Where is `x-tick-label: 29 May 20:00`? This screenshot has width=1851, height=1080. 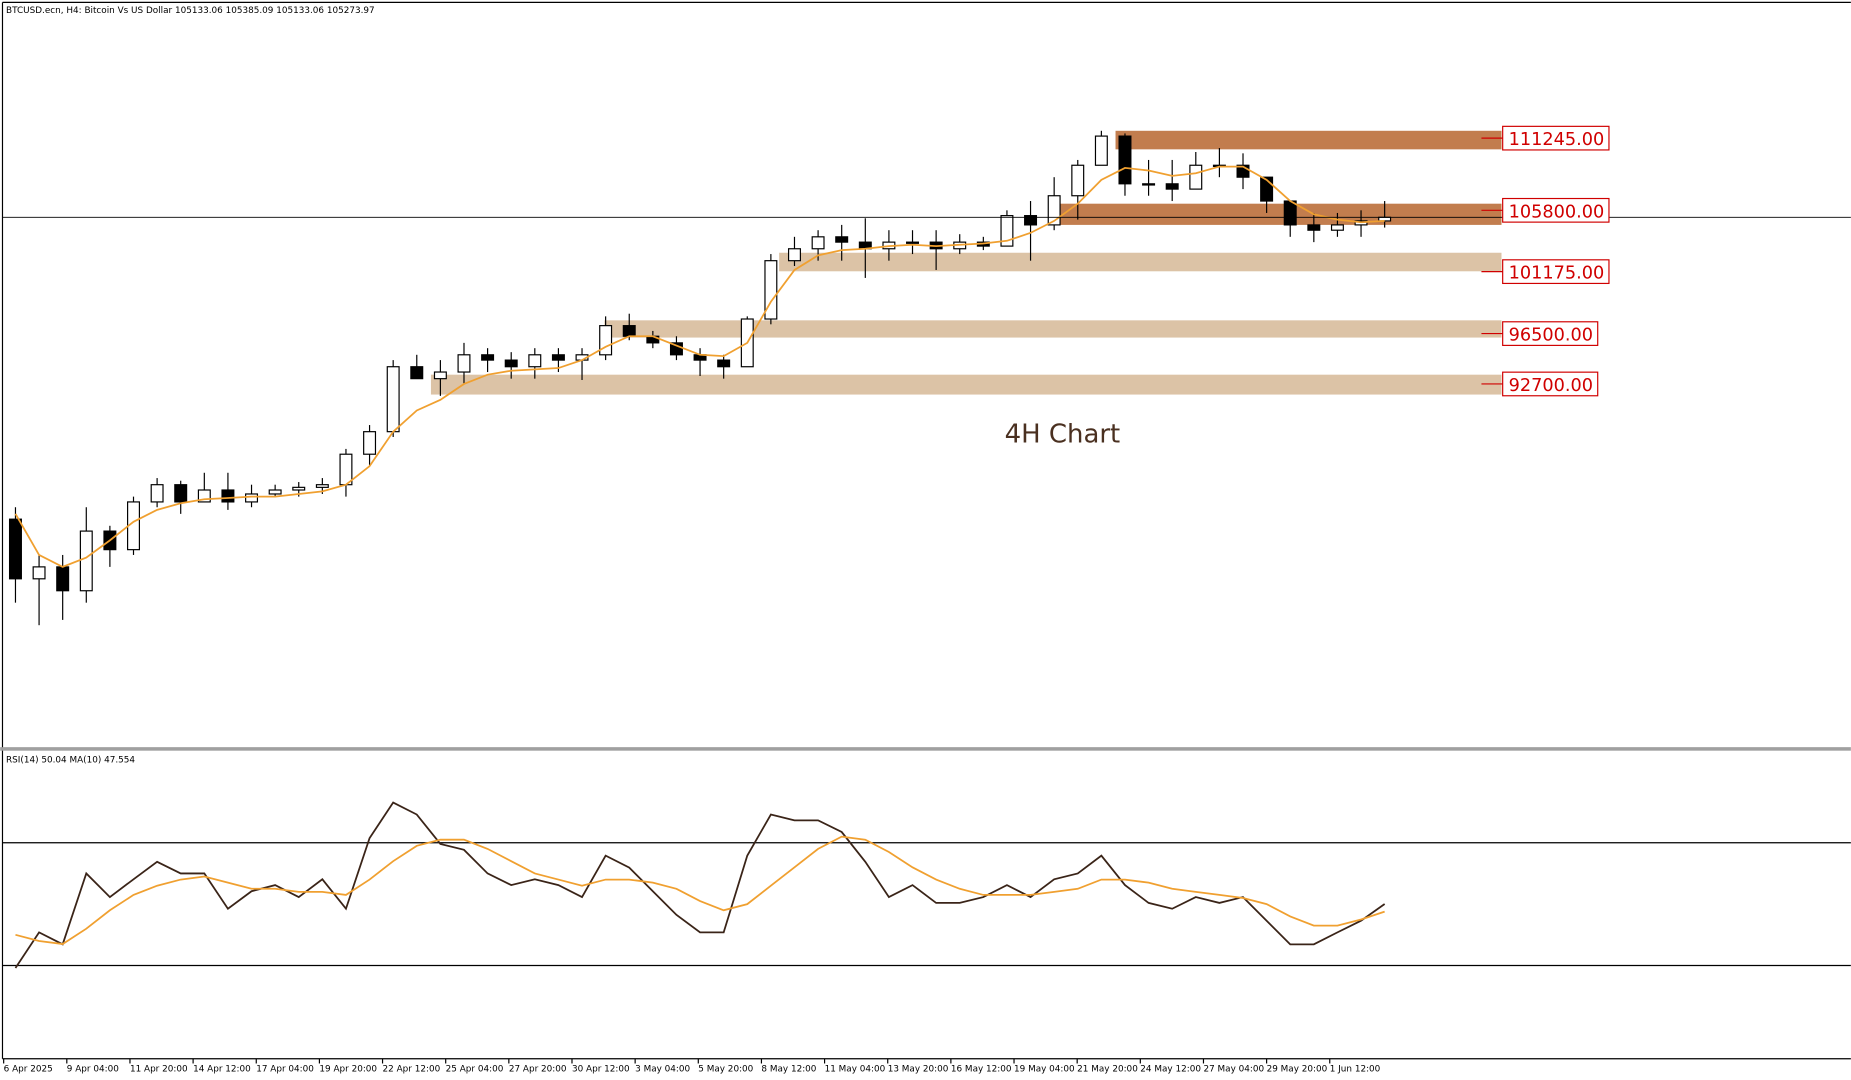
x-tick-label: 29 May 20:00 is located at coordinates (1297, 1070).